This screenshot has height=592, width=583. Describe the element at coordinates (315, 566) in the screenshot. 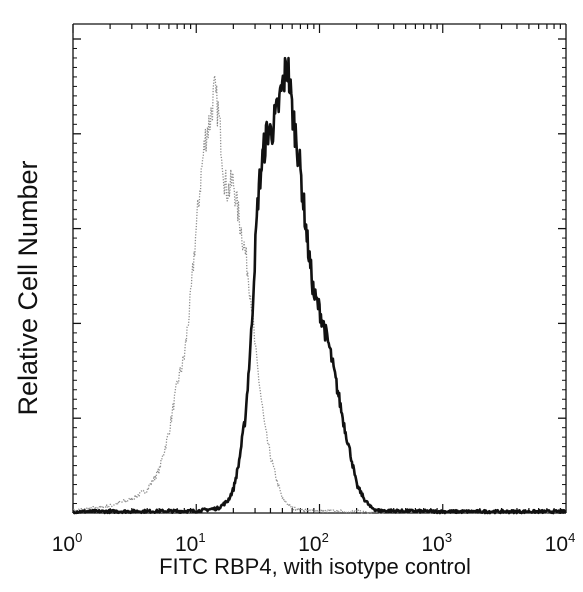

I see `x-axis-title: FITC RBP4, with isotype control` at that location.